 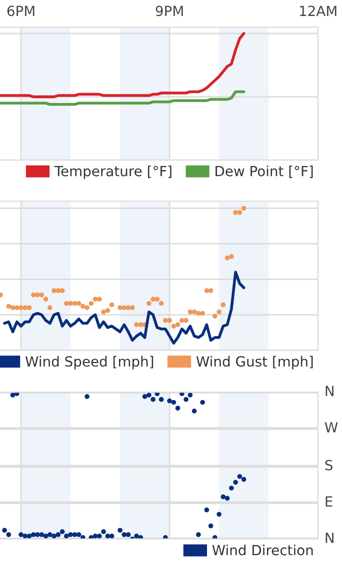 I want to click on ref-line-label: E, so click(x=329, y=501).